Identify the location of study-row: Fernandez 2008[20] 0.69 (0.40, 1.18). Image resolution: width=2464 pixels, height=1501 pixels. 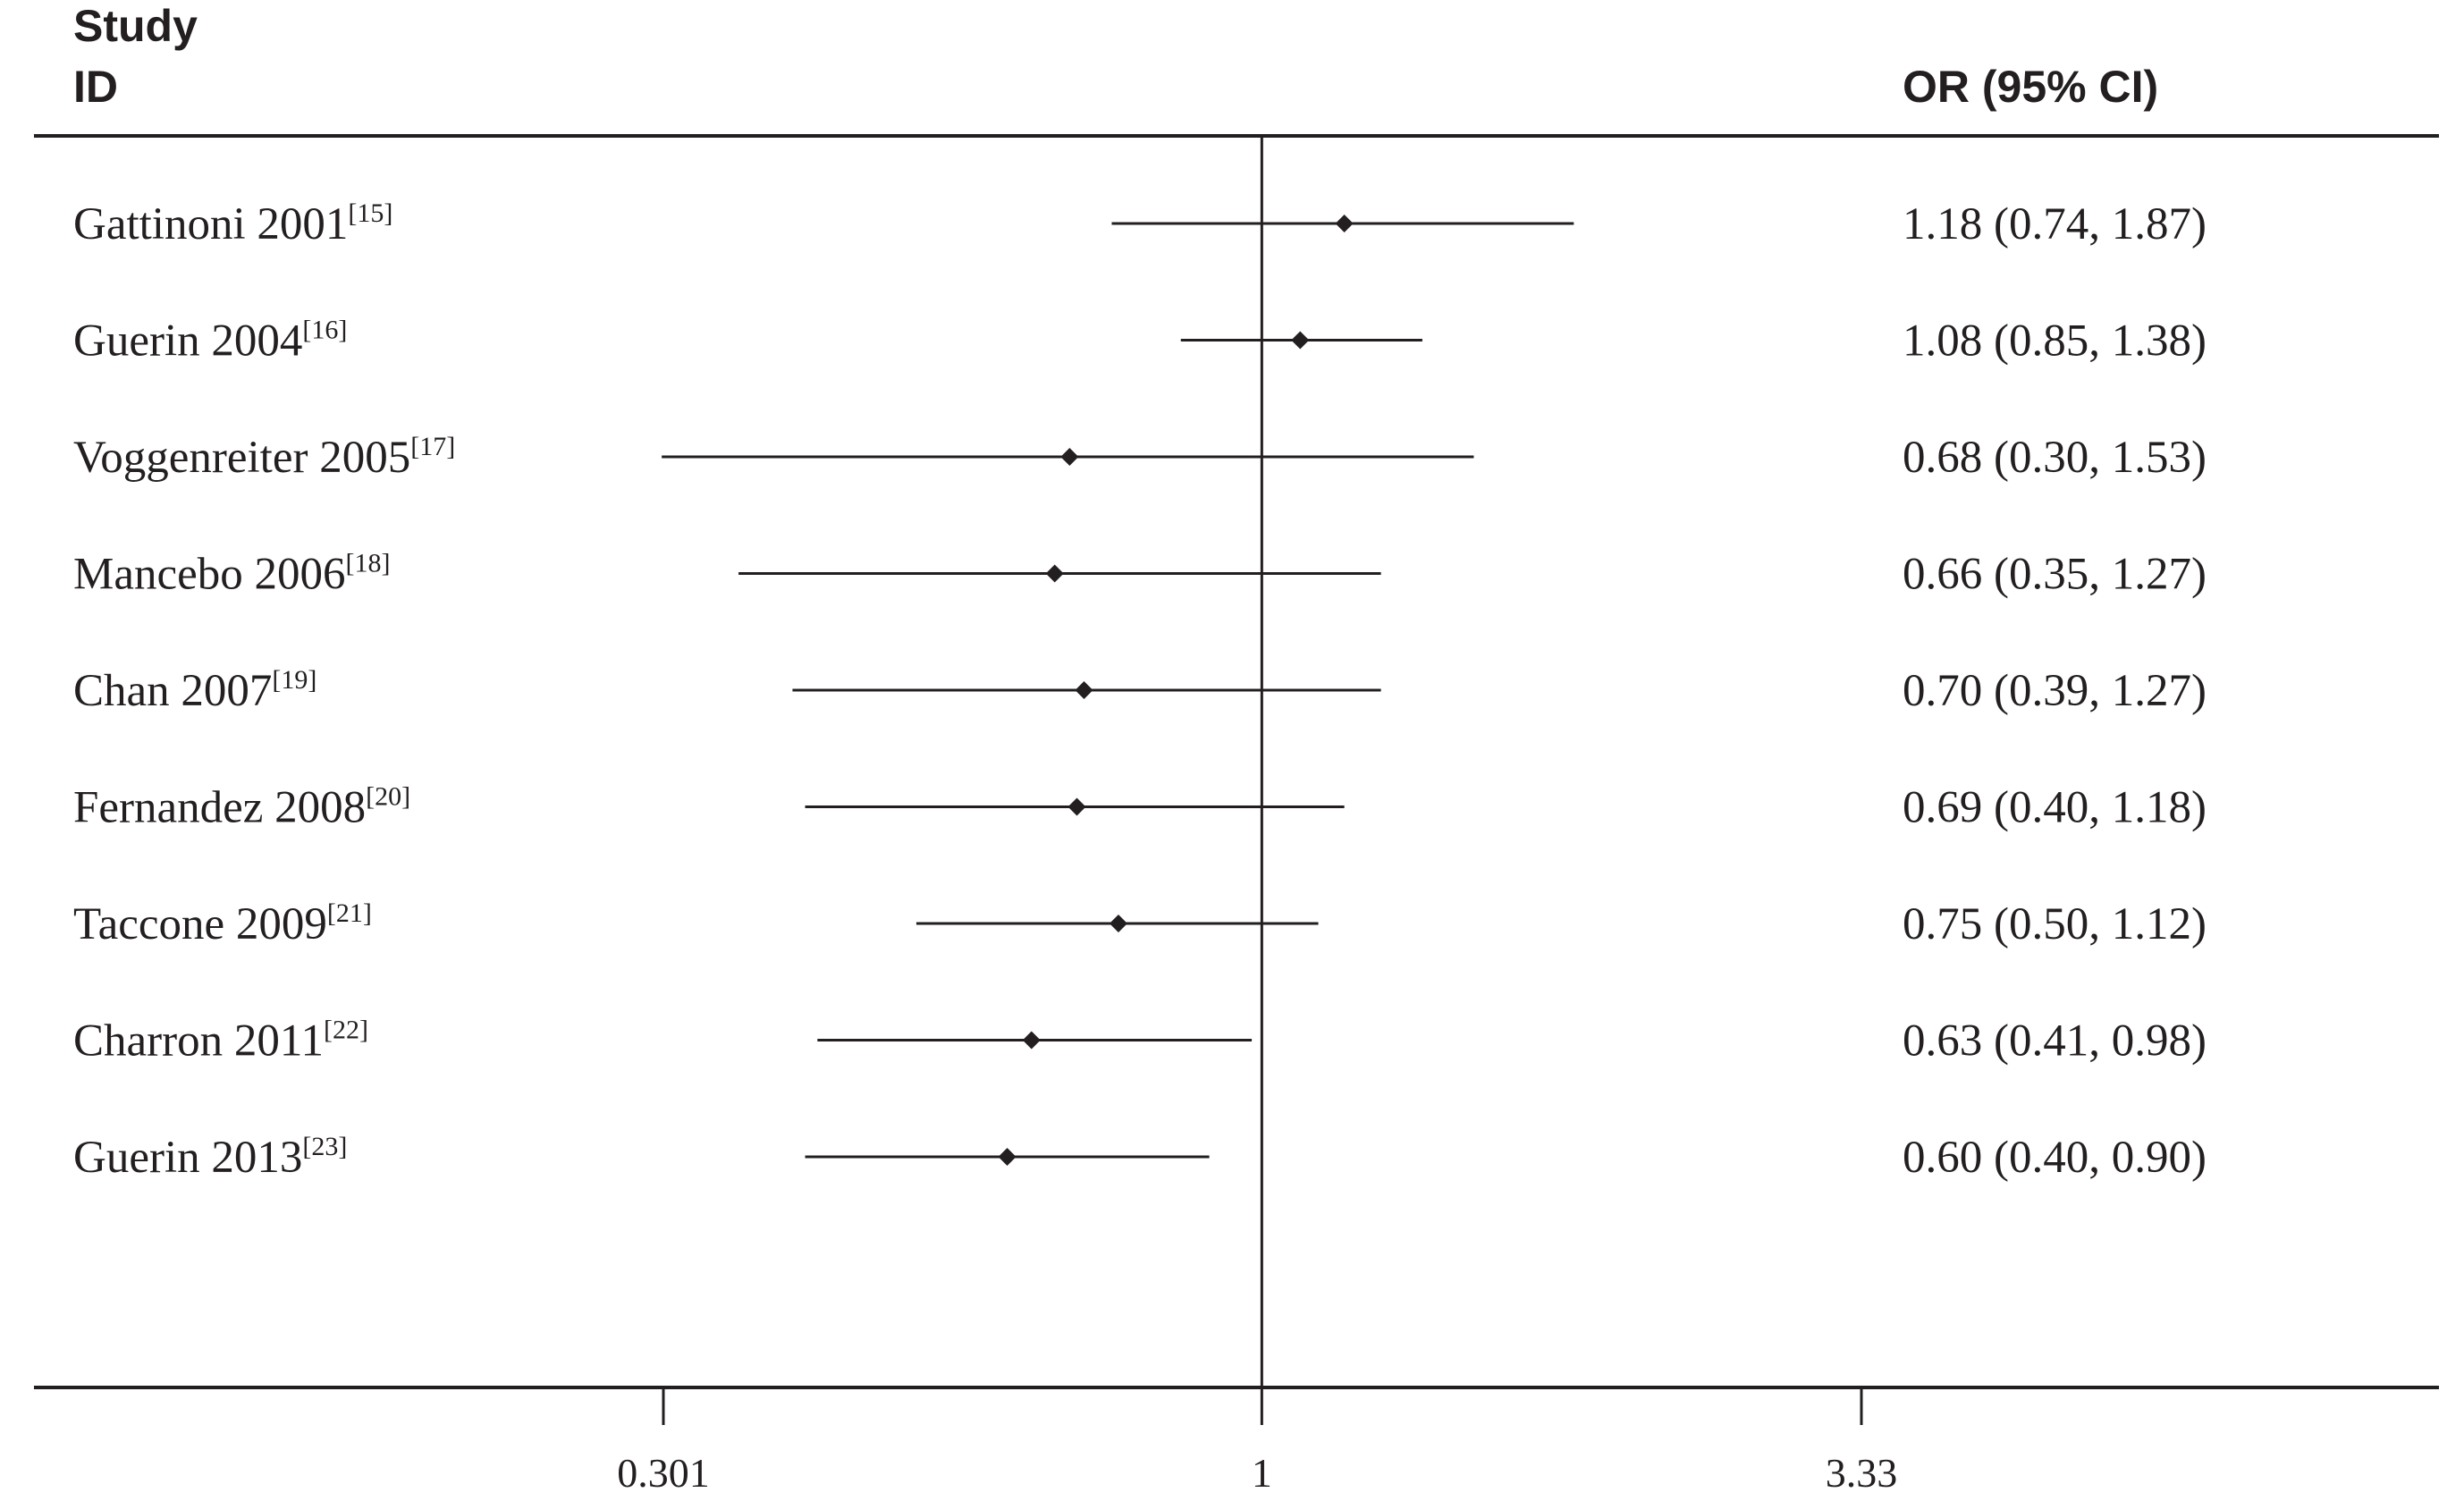
(1140, 807).